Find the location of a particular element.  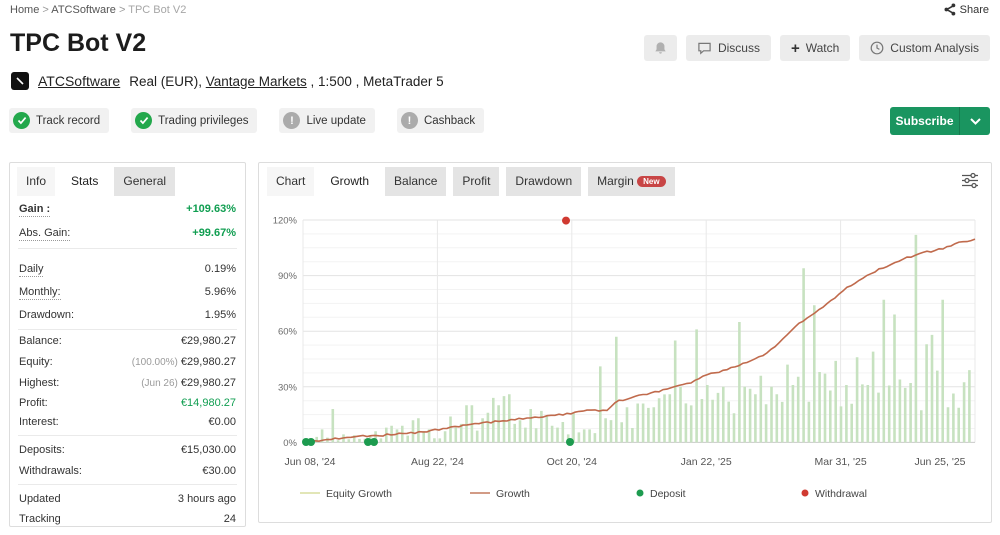

svg-text: Aug 22, '24 is located at coordinates (437, 462).